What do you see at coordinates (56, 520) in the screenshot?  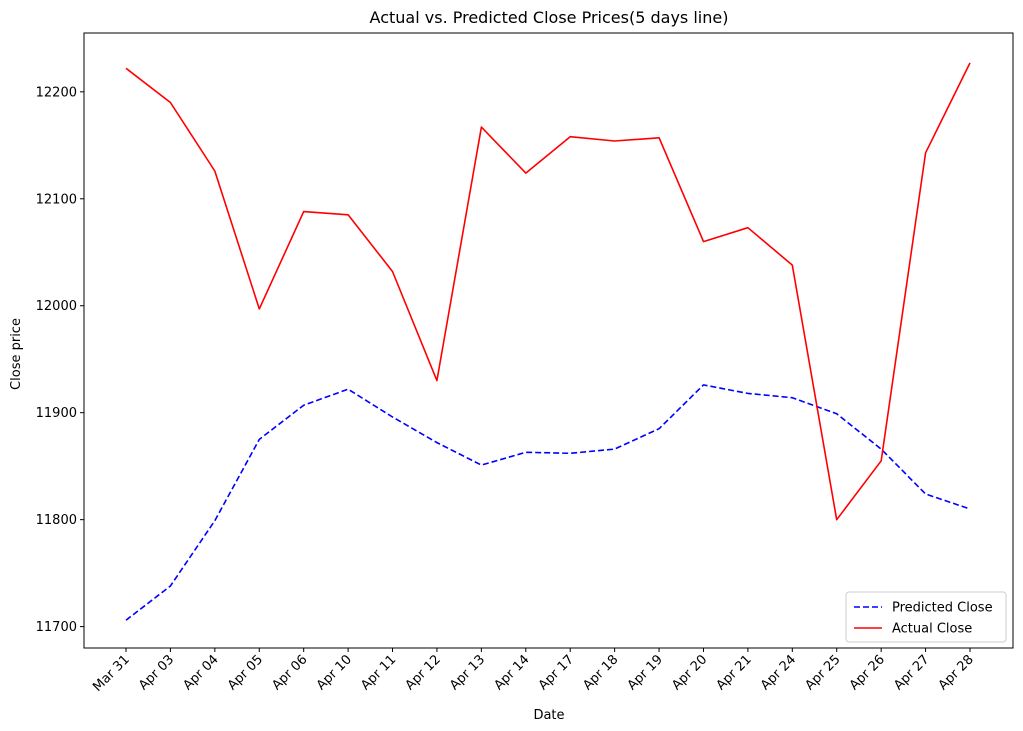 I see `y-tick-label: 11800` at bounding box center [56, 520].